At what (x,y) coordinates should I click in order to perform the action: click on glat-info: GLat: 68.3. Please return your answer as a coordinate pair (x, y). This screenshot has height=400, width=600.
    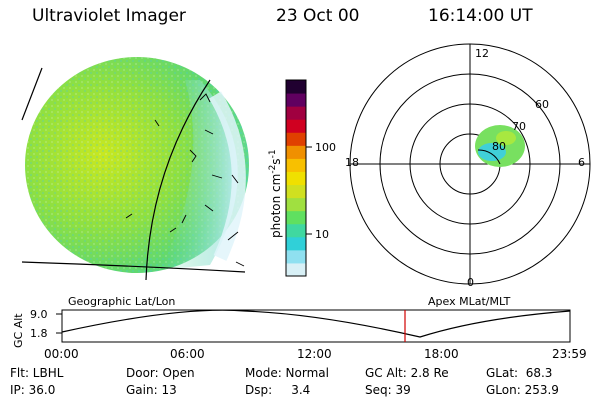
    Looking at the image, I should click on (519, 373).